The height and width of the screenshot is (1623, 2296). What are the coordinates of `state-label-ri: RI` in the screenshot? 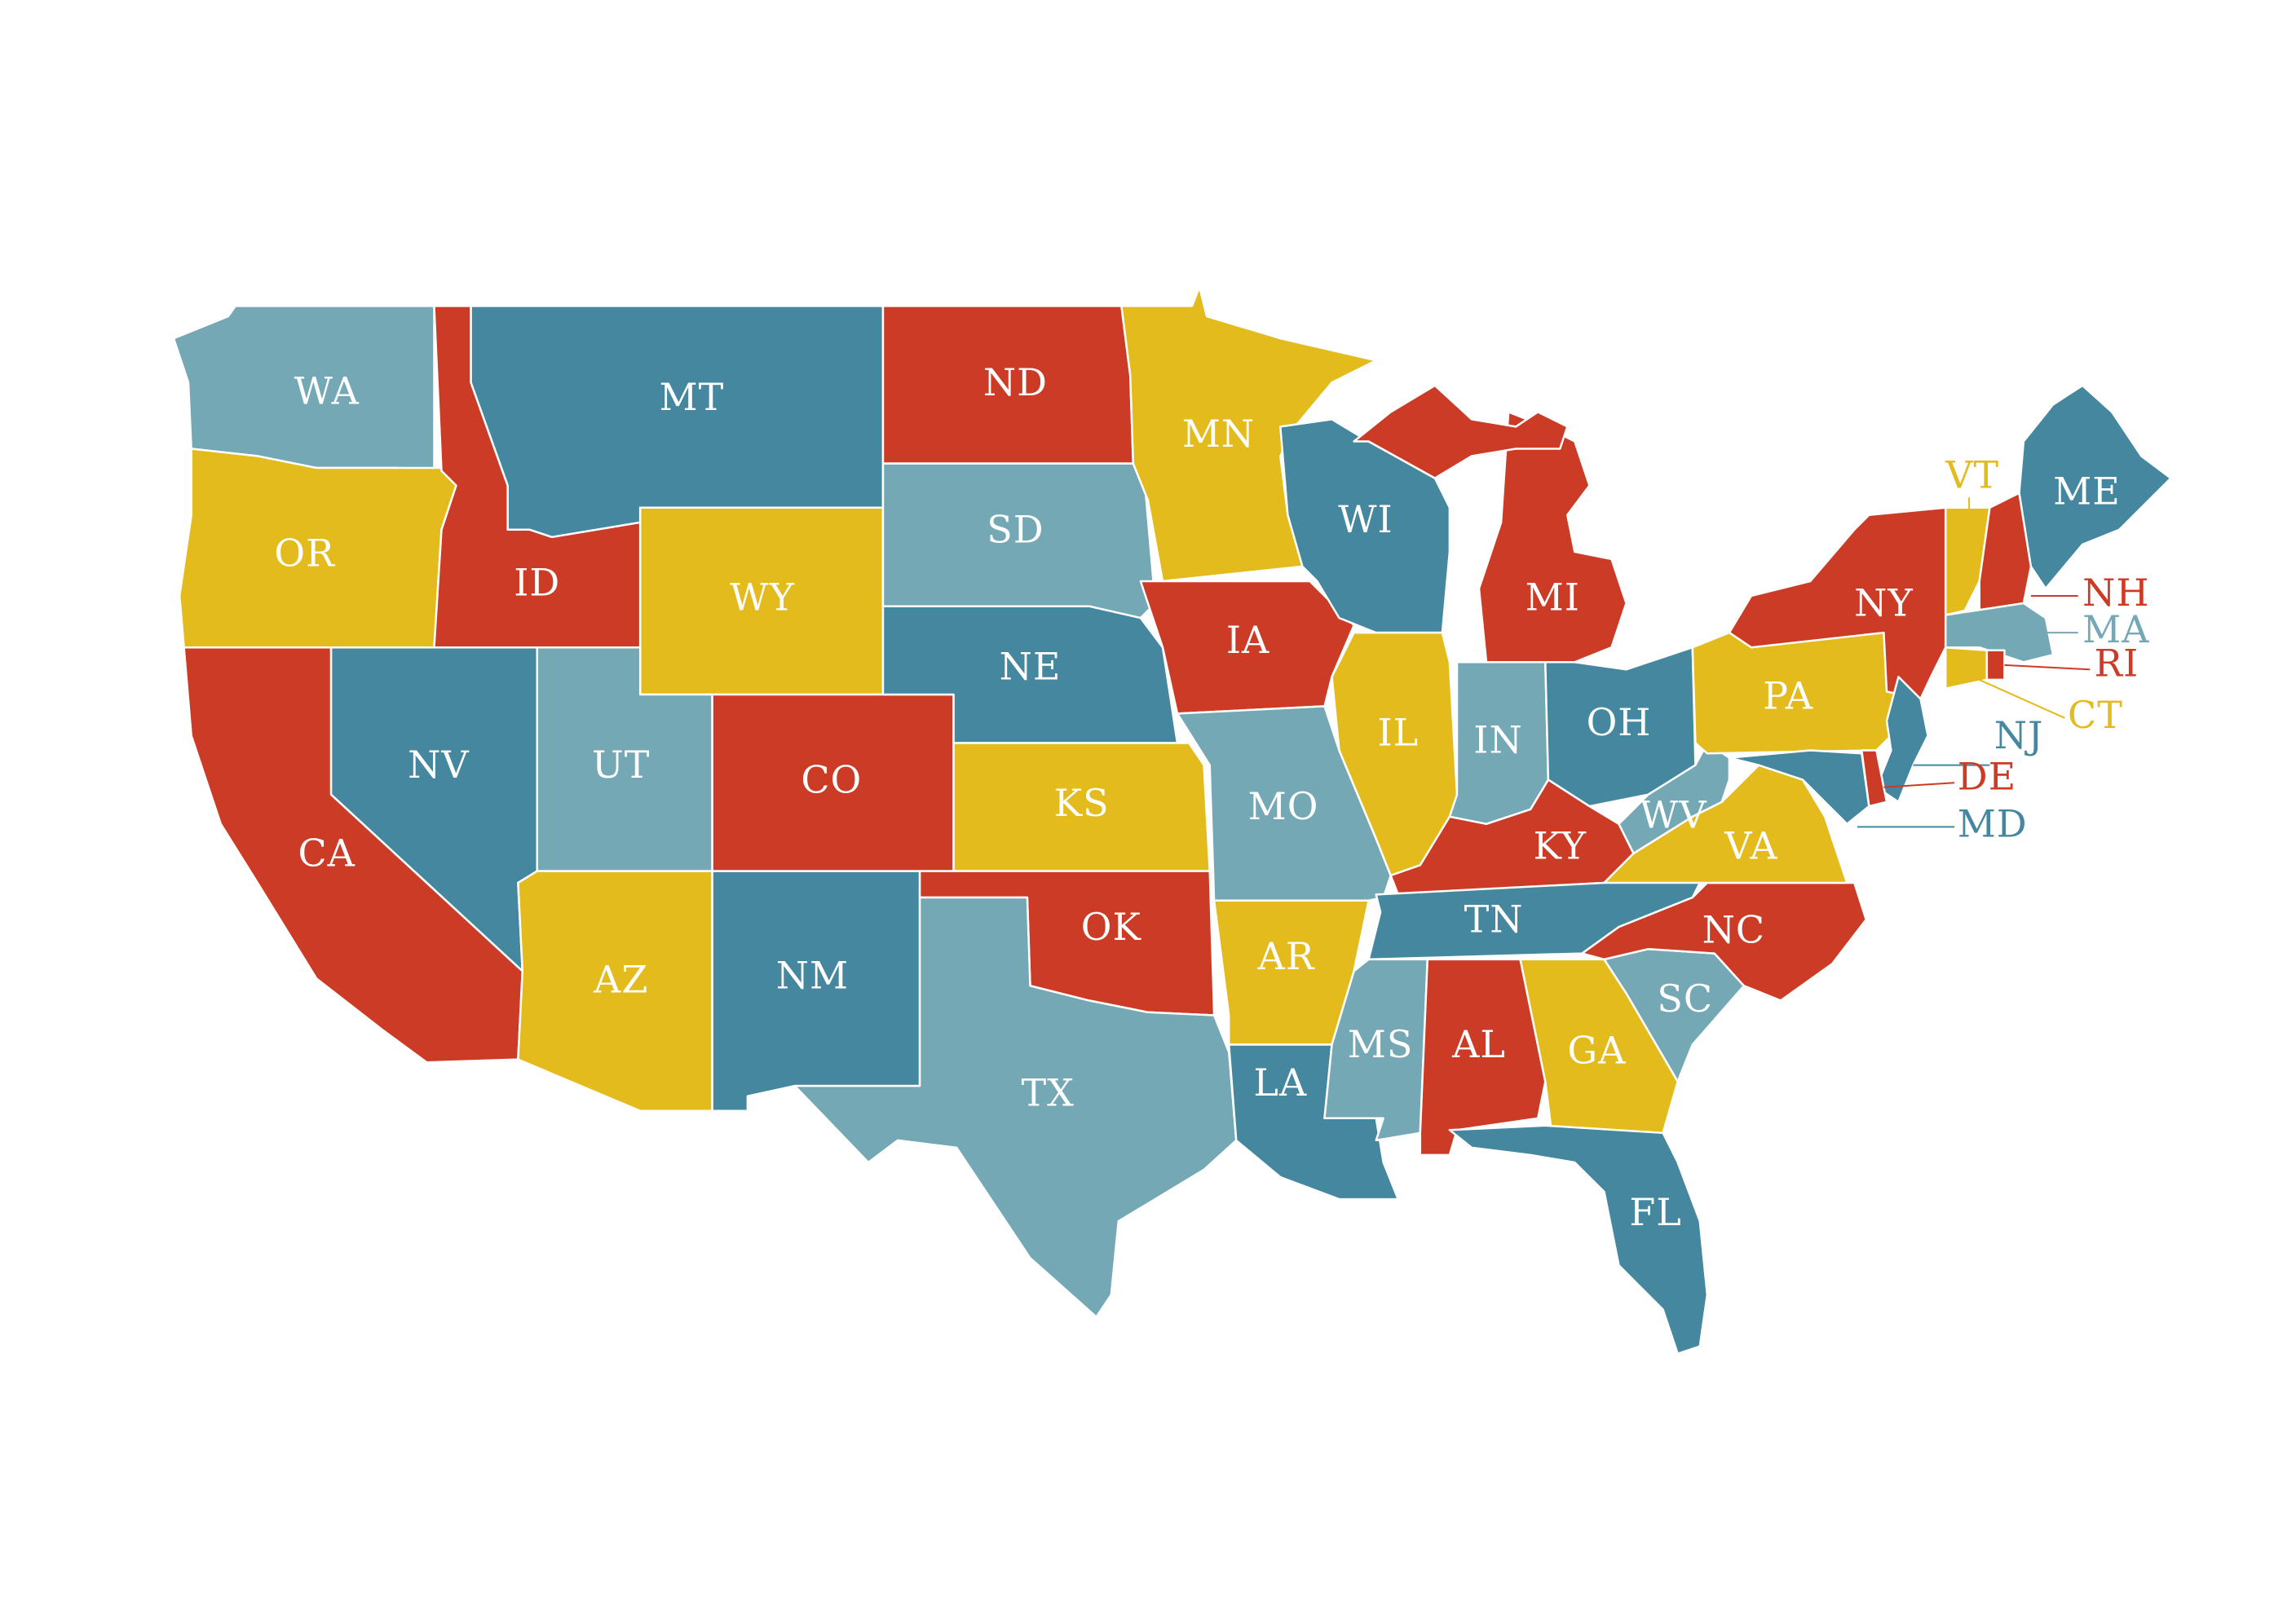 It's located at (2117, 664).